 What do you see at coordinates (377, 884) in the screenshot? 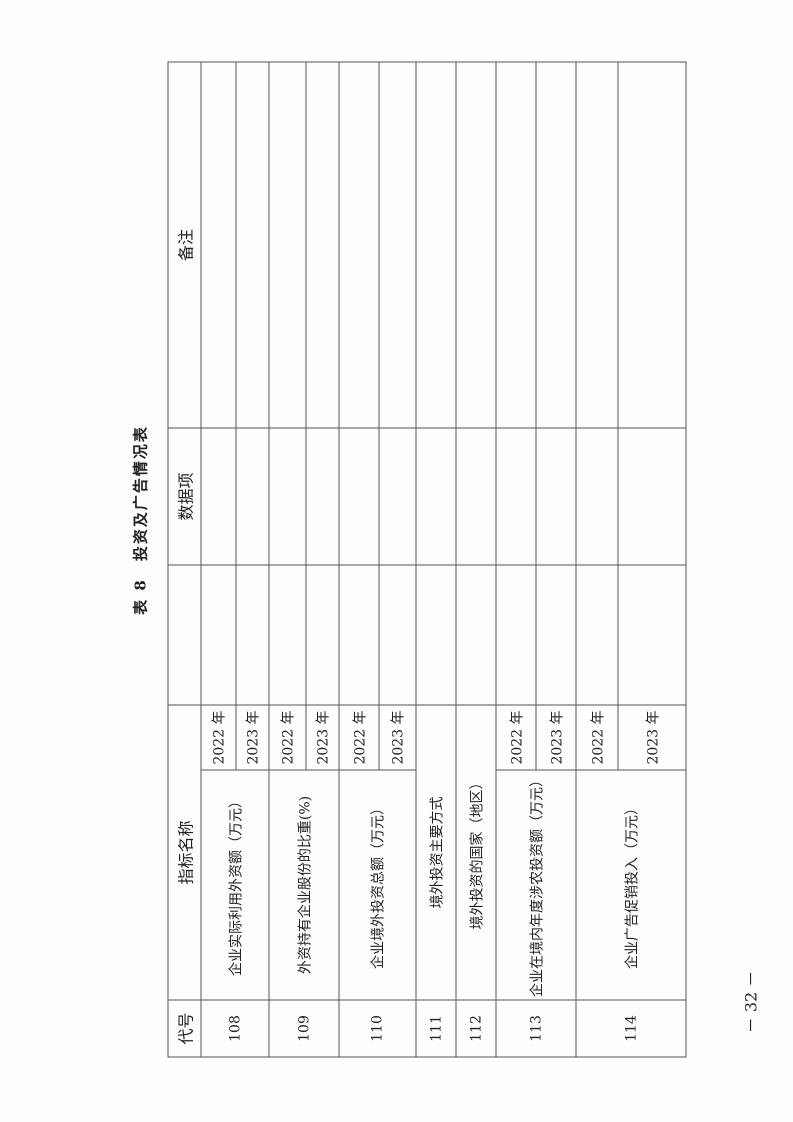
I see `row-name: 企业境外投资总额（万元）` at bounding box center [377, 884].